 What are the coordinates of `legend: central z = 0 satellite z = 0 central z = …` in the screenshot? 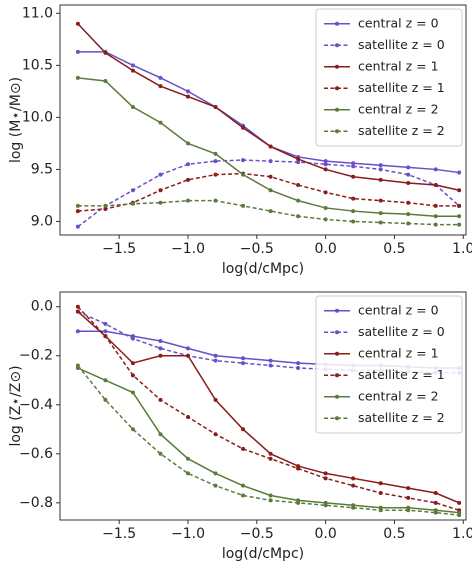 It's located at (389, 364).